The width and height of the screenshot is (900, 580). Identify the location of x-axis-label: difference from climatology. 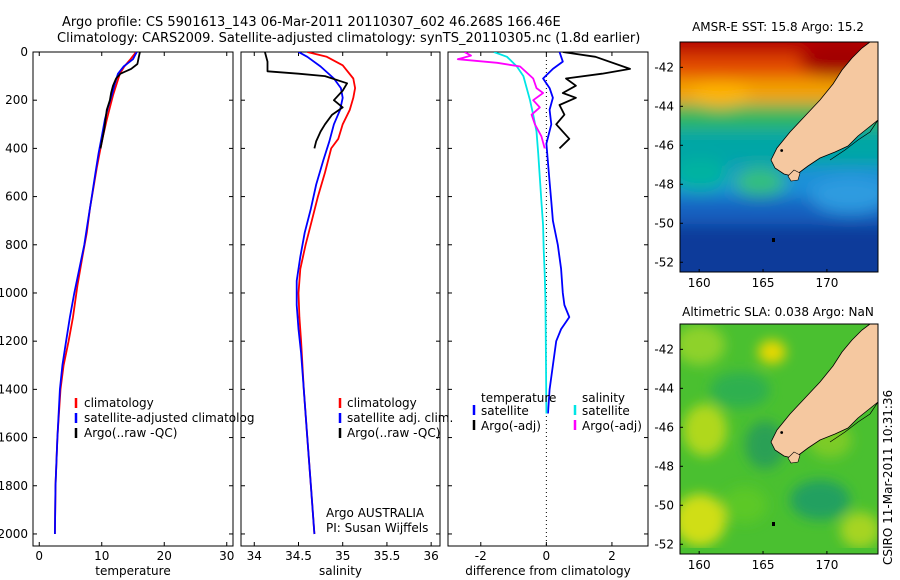
(548, 571).